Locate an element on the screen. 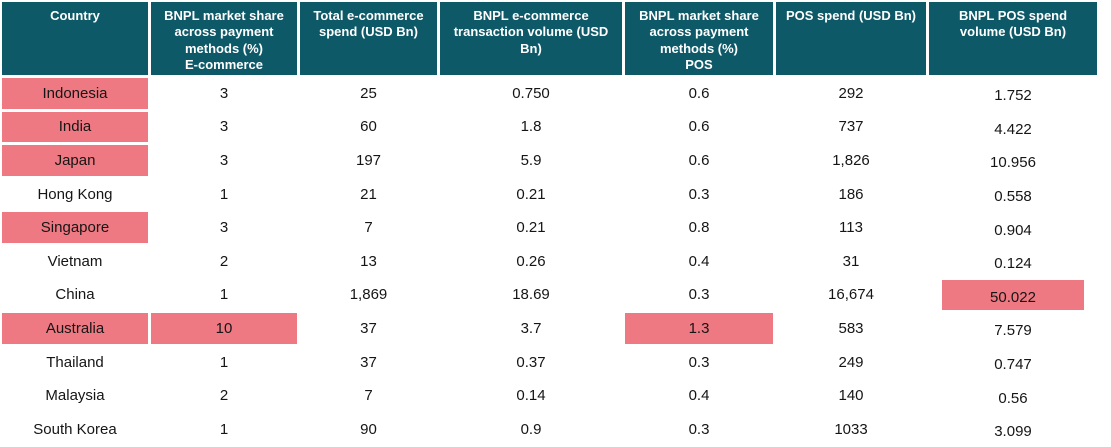 The width and height of the screenshot is (1111, 447). column-header: BNPL POS spend volume (USD Bn) is located at coordinates (1013, 38).